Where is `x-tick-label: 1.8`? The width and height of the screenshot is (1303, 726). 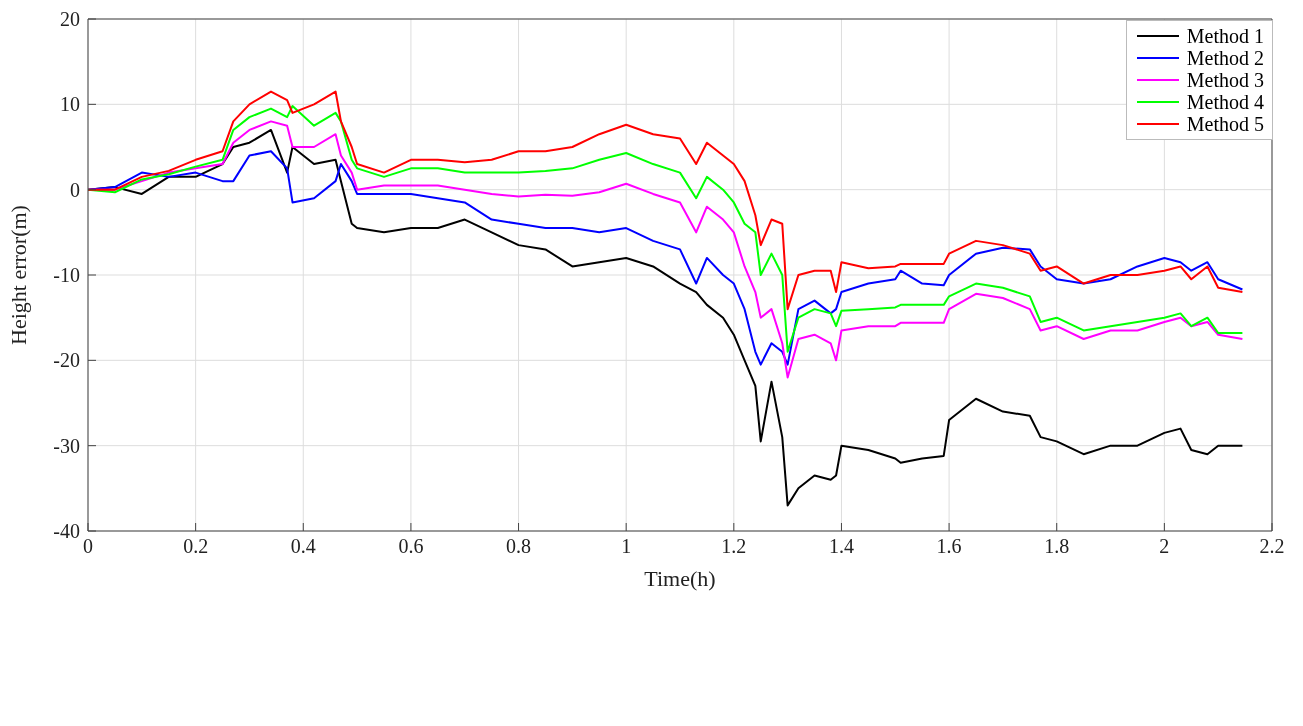
x-tick-label: 1.8 is located at coordinates (1057, 546).